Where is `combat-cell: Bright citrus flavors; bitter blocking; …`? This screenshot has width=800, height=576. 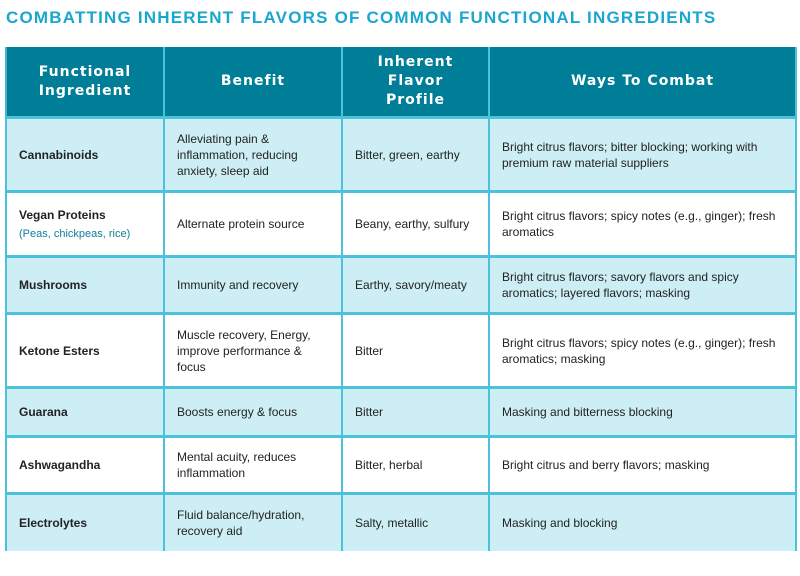 combat-cell: Bright citrus flavors; bitter blocking; … is located at coordinates (642, 154).